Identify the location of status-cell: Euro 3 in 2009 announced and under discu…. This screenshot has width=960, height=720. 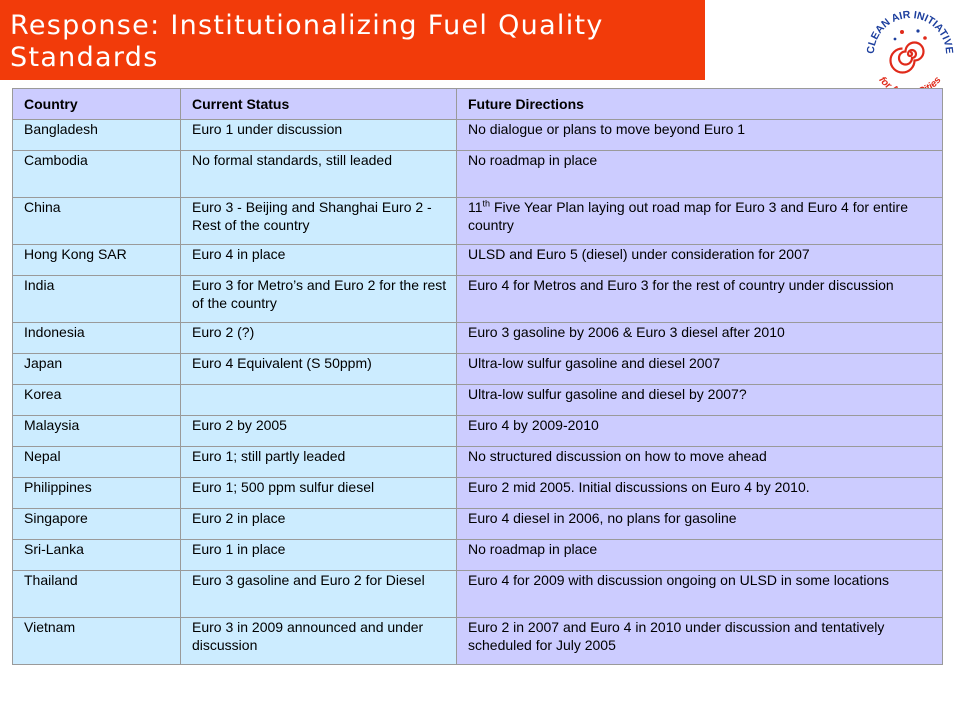
(318, 641).